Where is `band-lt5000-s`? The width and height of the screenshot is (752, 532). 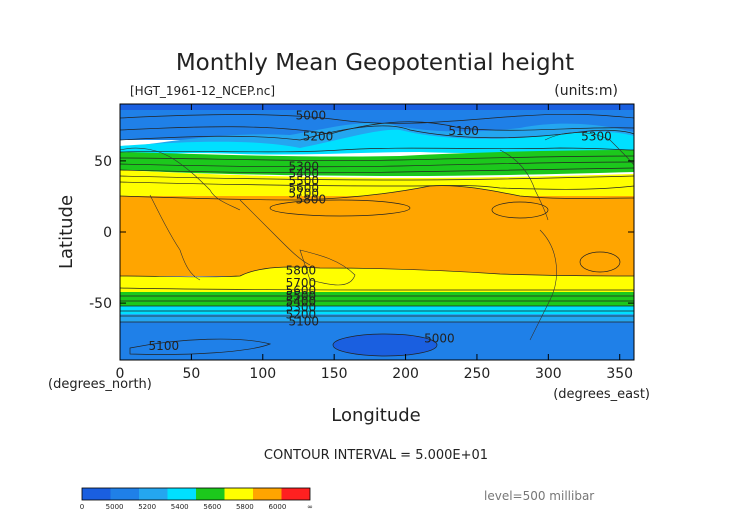
band-lt5000-s is located at coordinates (385, 345).